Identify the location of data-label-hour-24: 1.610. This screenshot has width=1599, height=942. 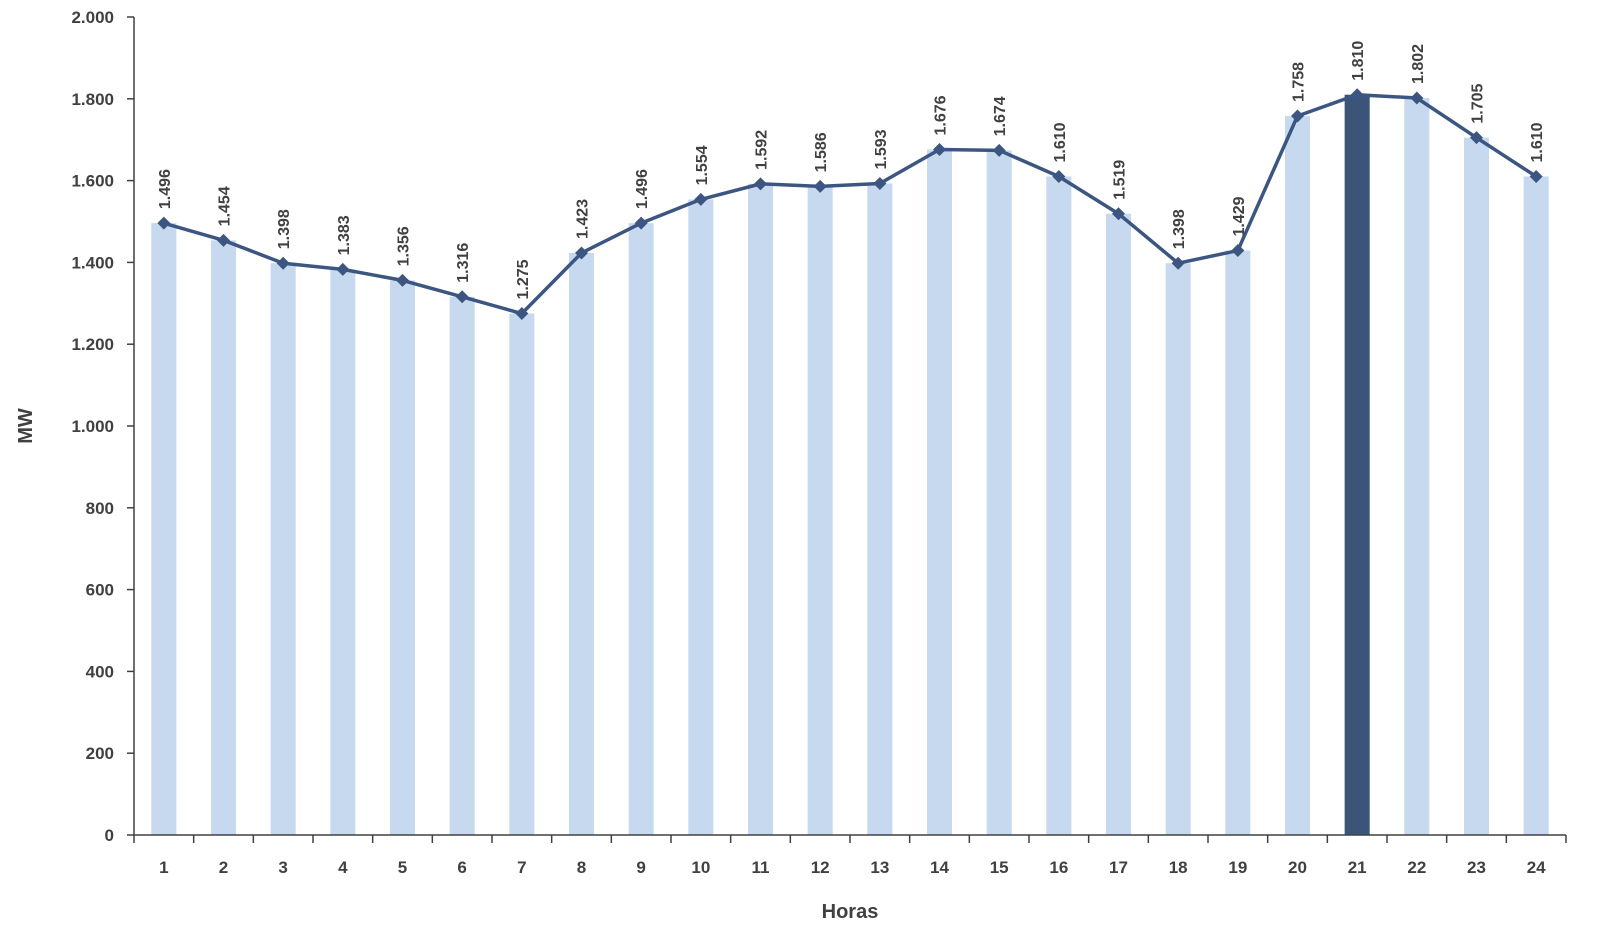
(1537, 142).